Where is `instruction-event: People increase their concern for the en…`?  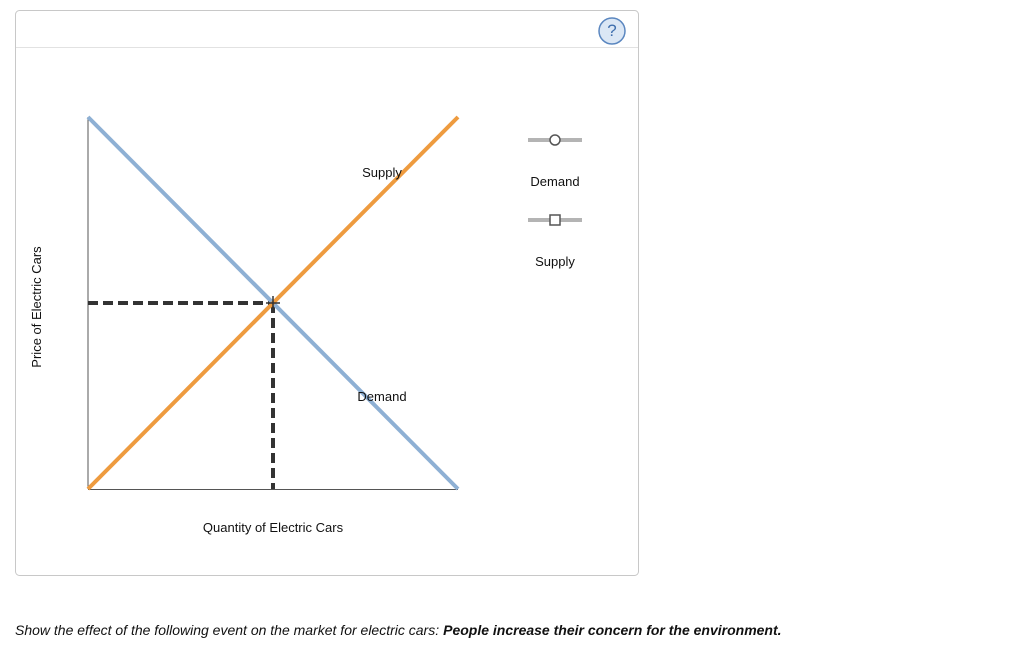 instruction-event: People increase their concern for the en… is located at coordinates (612, 630).